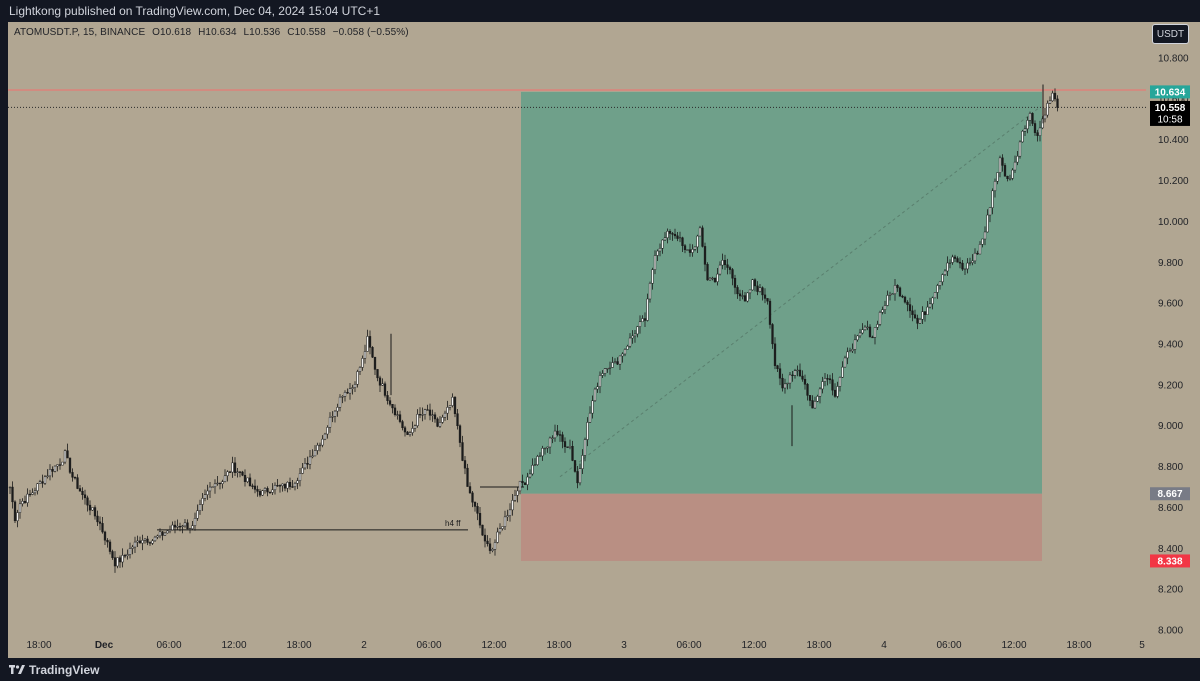  I want to click on price-label-entry: 8.667, so click(1170, 494).